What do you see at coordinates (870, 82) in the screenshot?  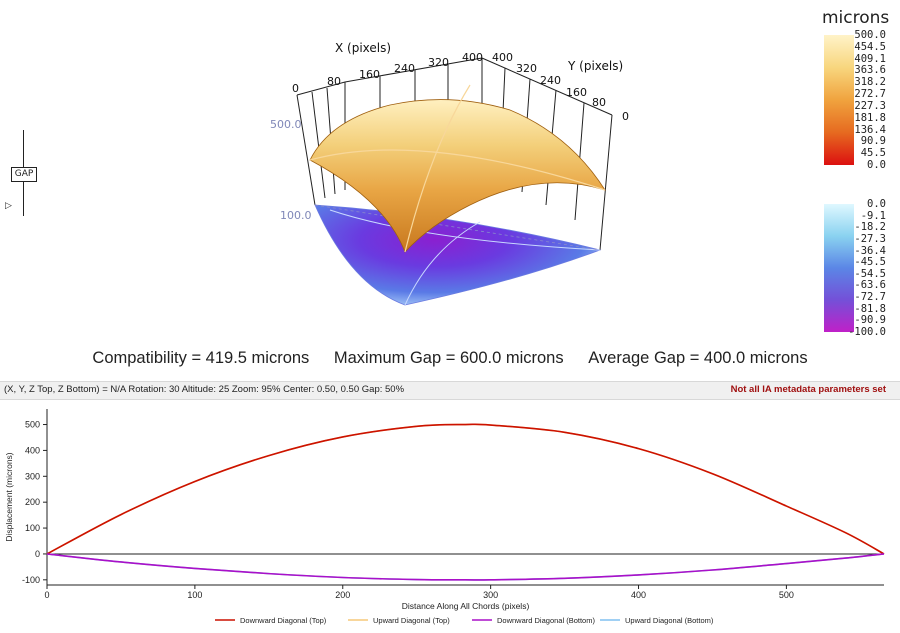 I see `legend-tick: 318.2` at bounding box center [870, 82].